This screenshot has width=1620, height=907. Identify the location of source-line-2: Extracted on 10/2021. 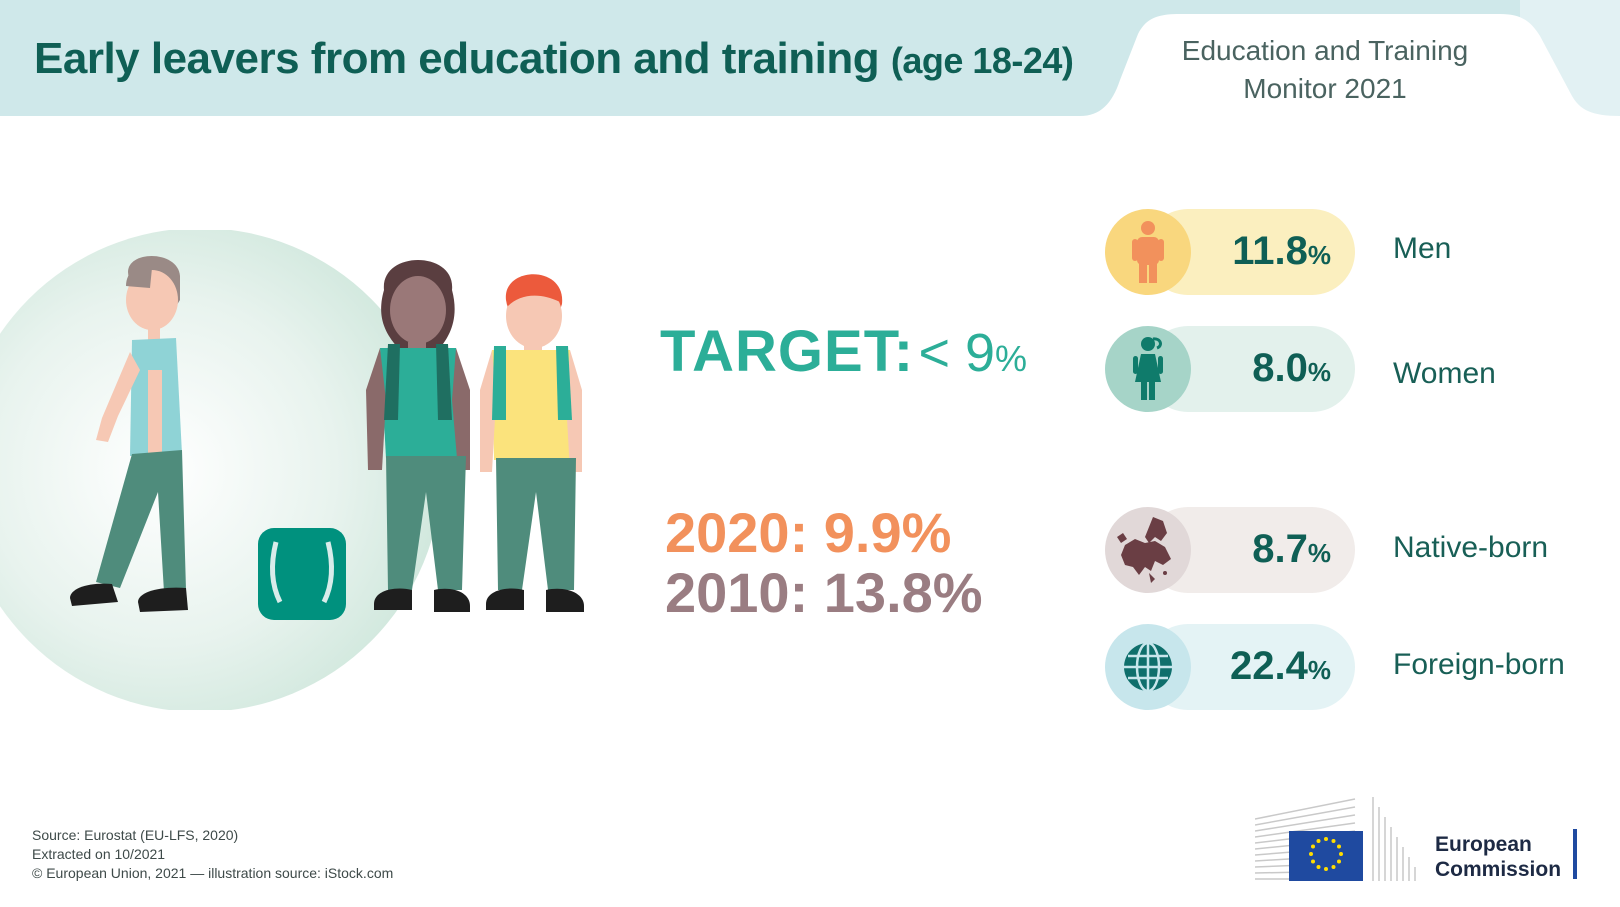
(99, 854).